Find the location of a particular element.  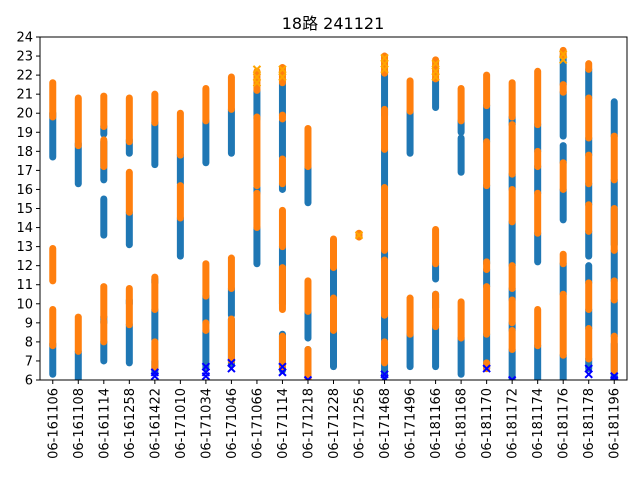

y-tick-label: 16 is located at coordinates (24, 190).